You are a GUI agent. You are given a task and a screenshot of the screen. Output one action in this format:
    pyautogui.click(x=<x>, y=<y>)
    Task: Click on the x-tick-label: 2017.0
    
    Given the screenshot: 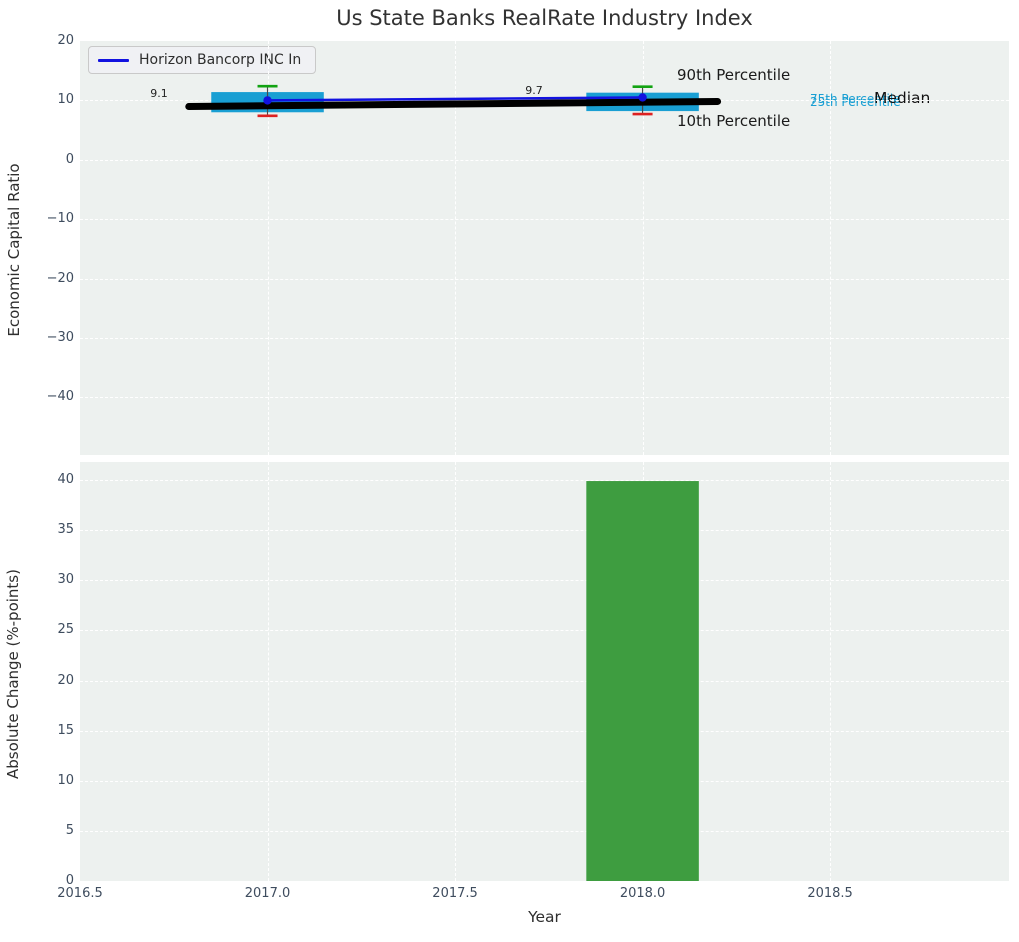 What is the action you would take?
    pyautogui.click(x=267, y=893)
    